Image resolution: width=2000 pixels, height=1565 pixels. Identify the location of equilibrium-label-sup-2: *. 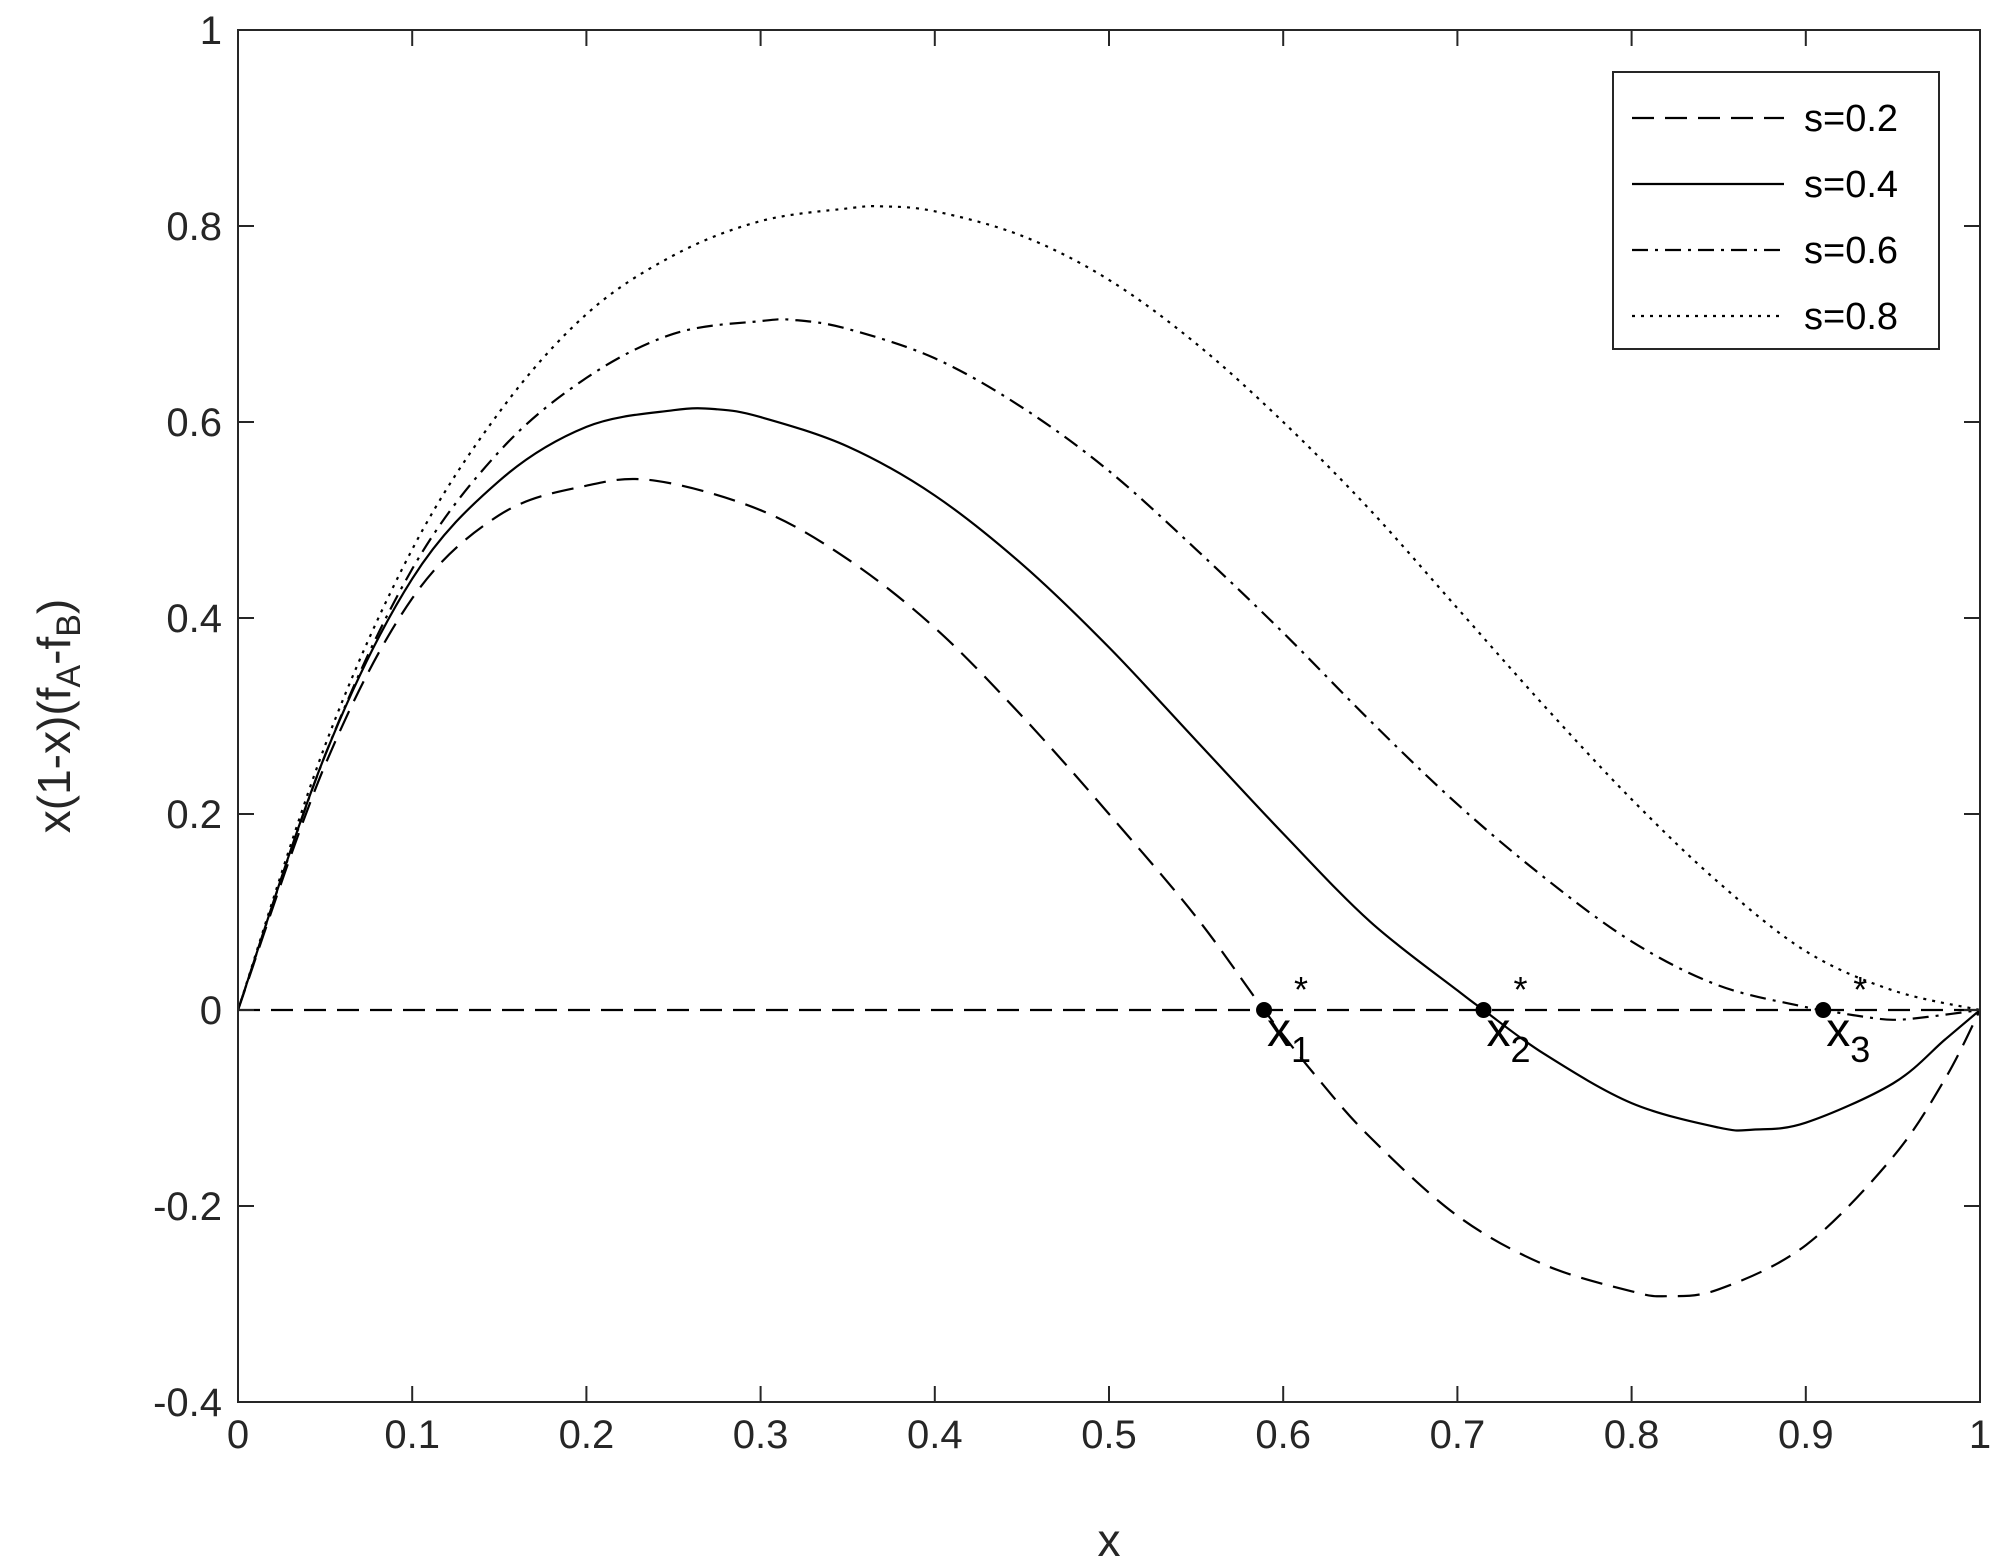
(1521, 989).